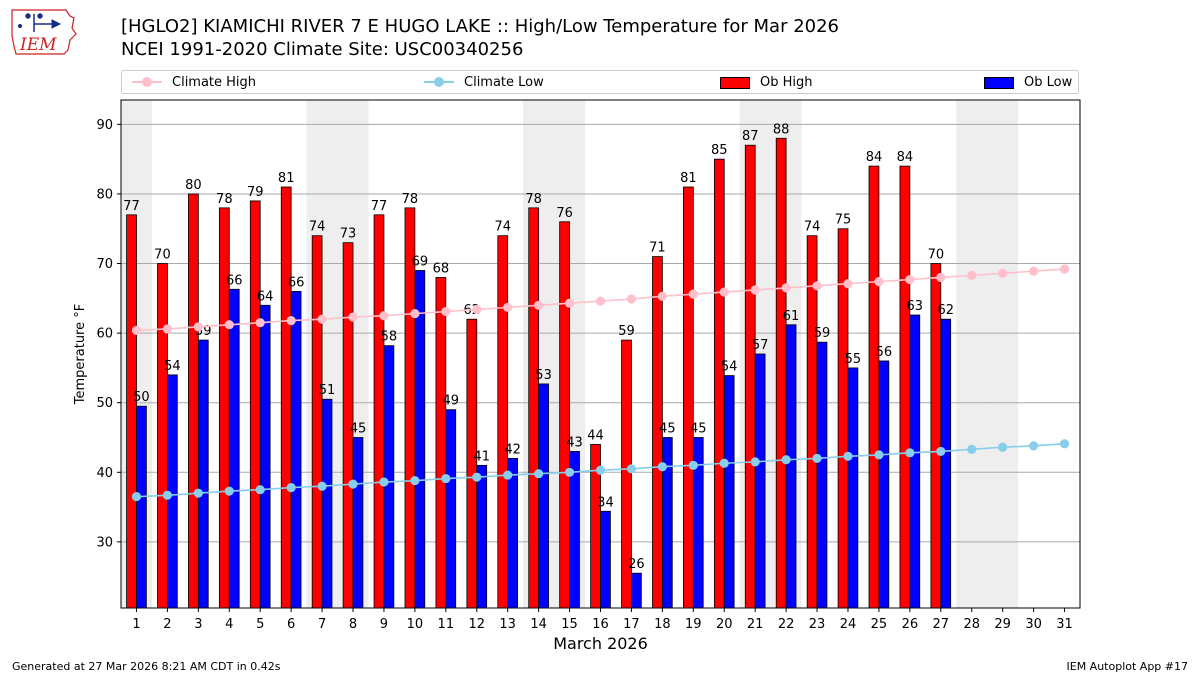 This screenshot has height=675, width=1200. What do you see at coordinates (719, 150) in the screenshot?
I see `ob-high-label-20: 85` at bounding box center [719, 150].